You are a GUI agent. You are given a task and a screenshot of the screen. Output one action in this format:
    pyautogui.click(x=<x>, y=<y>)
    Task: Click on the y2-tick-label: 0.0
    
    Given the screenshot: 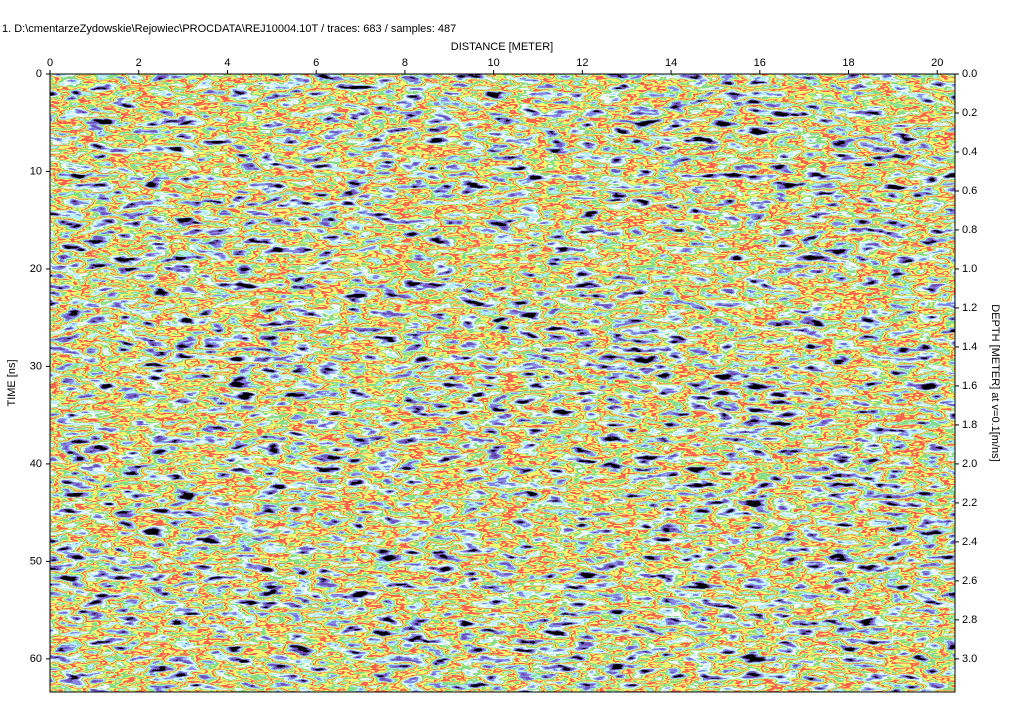 What is the action you would take?
    pyautogui.click(x=969, y=74)
    